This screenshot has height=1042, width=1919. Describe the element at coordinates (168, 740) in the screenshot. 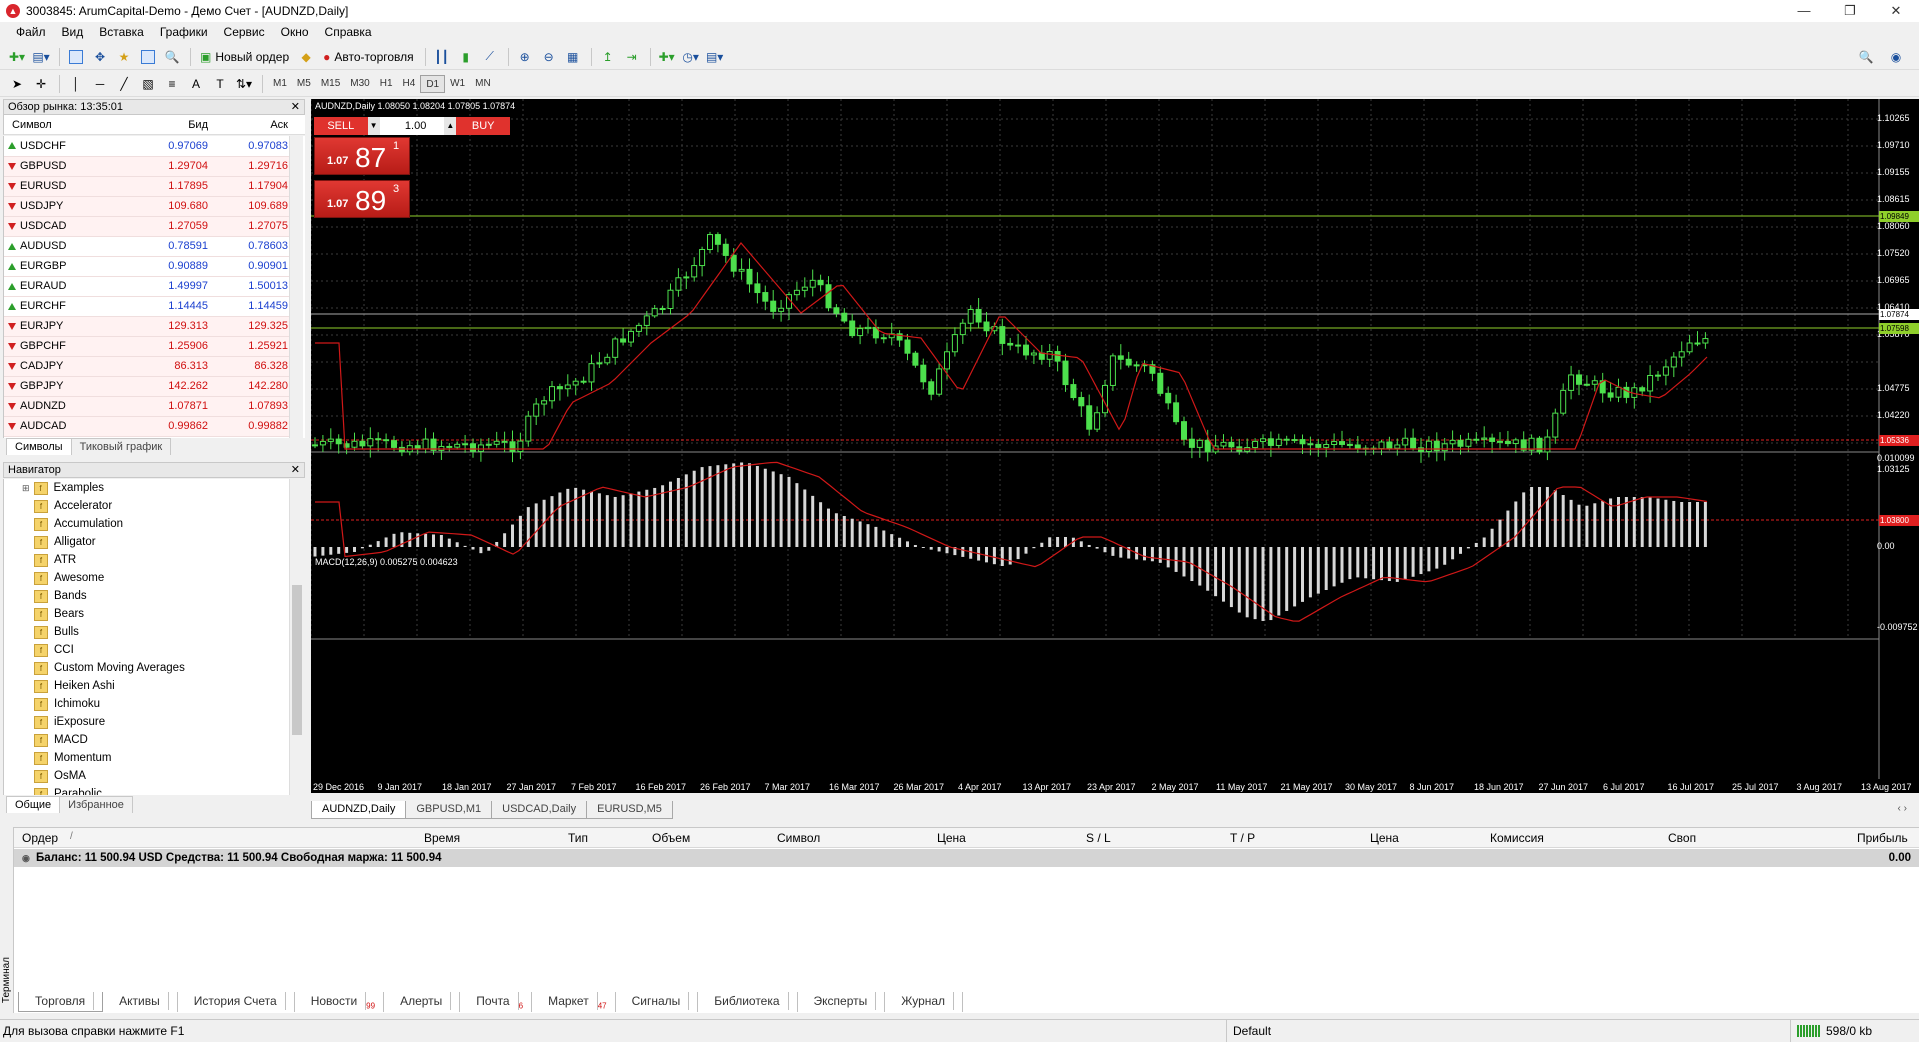

I see `navigator-item: f MACD` at that location.